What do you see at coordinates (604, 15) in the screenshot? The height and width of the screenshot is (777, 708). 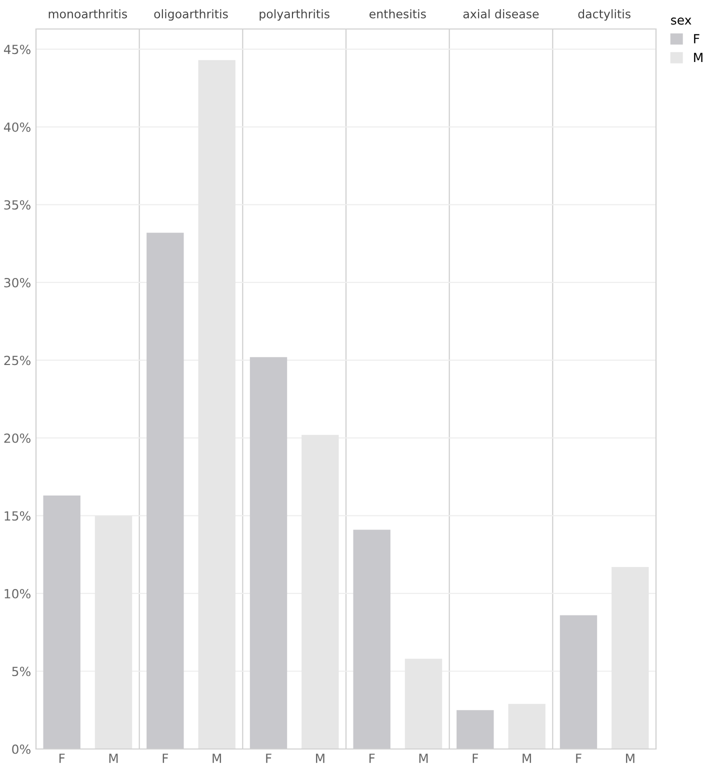 I see `x-tick-label: dactylitis` at bounding box center [604, 15].